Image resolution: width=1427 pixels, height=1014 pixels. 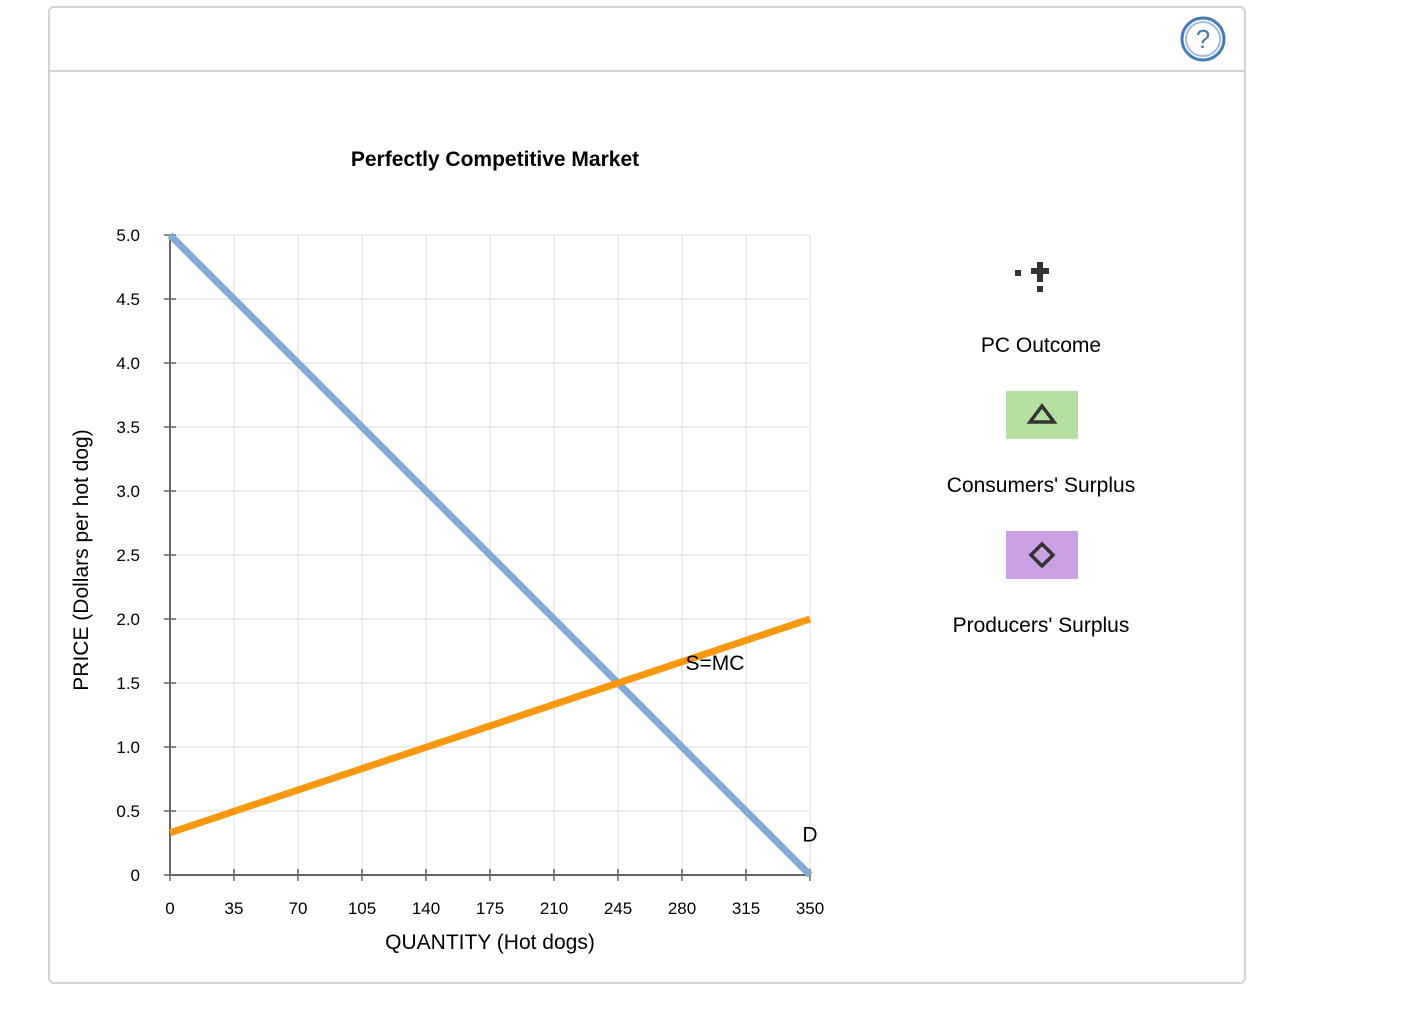 What do you see at coordinates (128, 747) in the screenshot?
I see `y-tick-label: 1.0` at bounding box center [128, 747].